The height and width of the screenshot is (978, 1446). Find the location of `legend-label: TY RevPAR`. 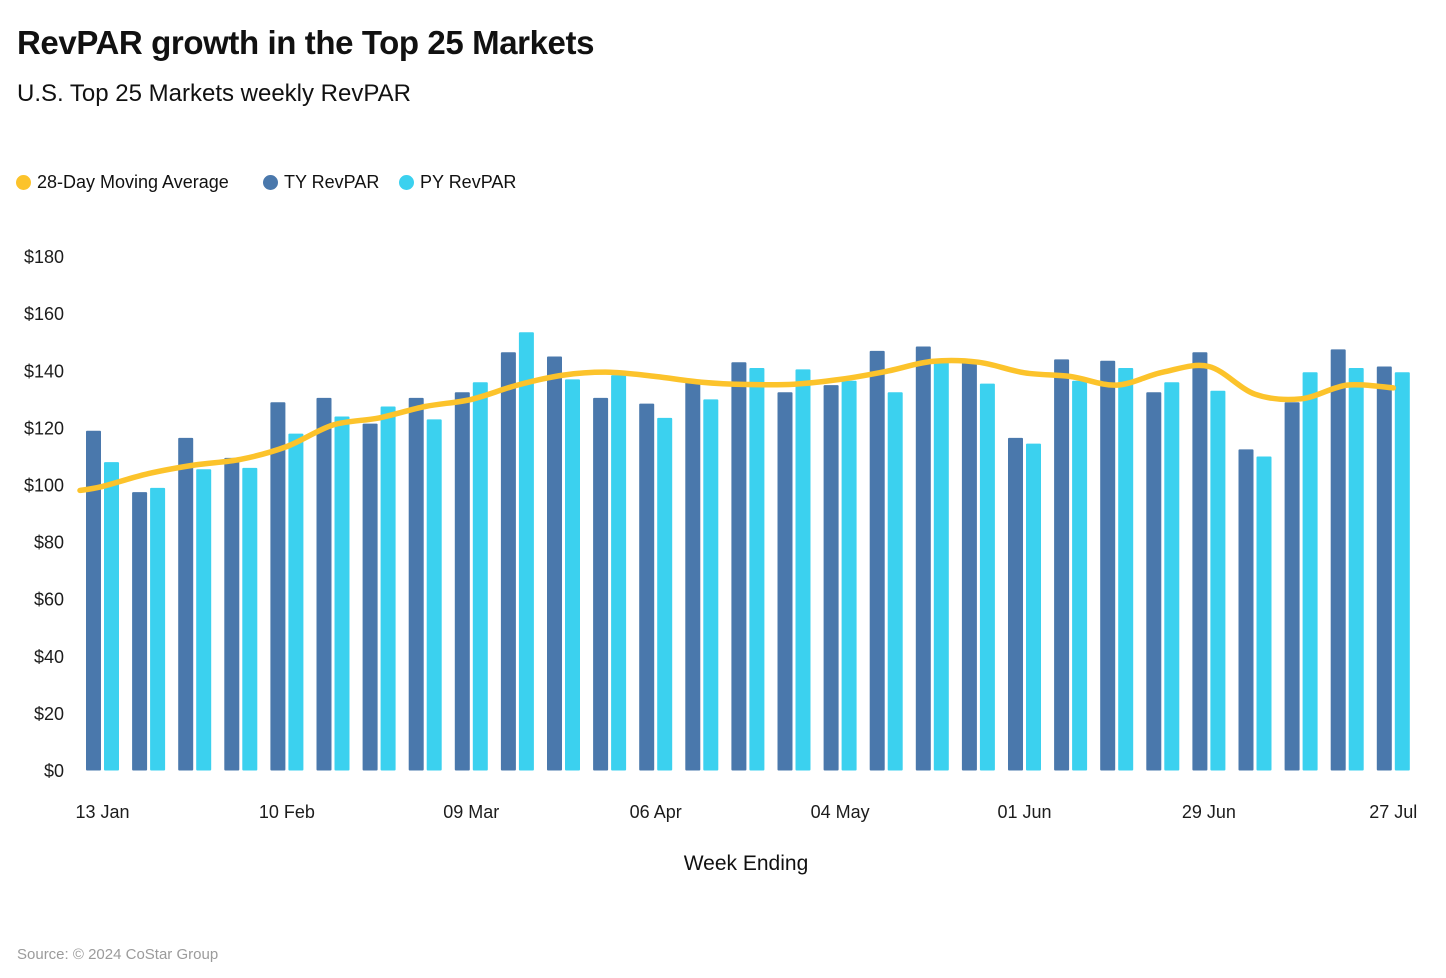

legend-label: TY RevPAR is located at coordinates (332, 181).